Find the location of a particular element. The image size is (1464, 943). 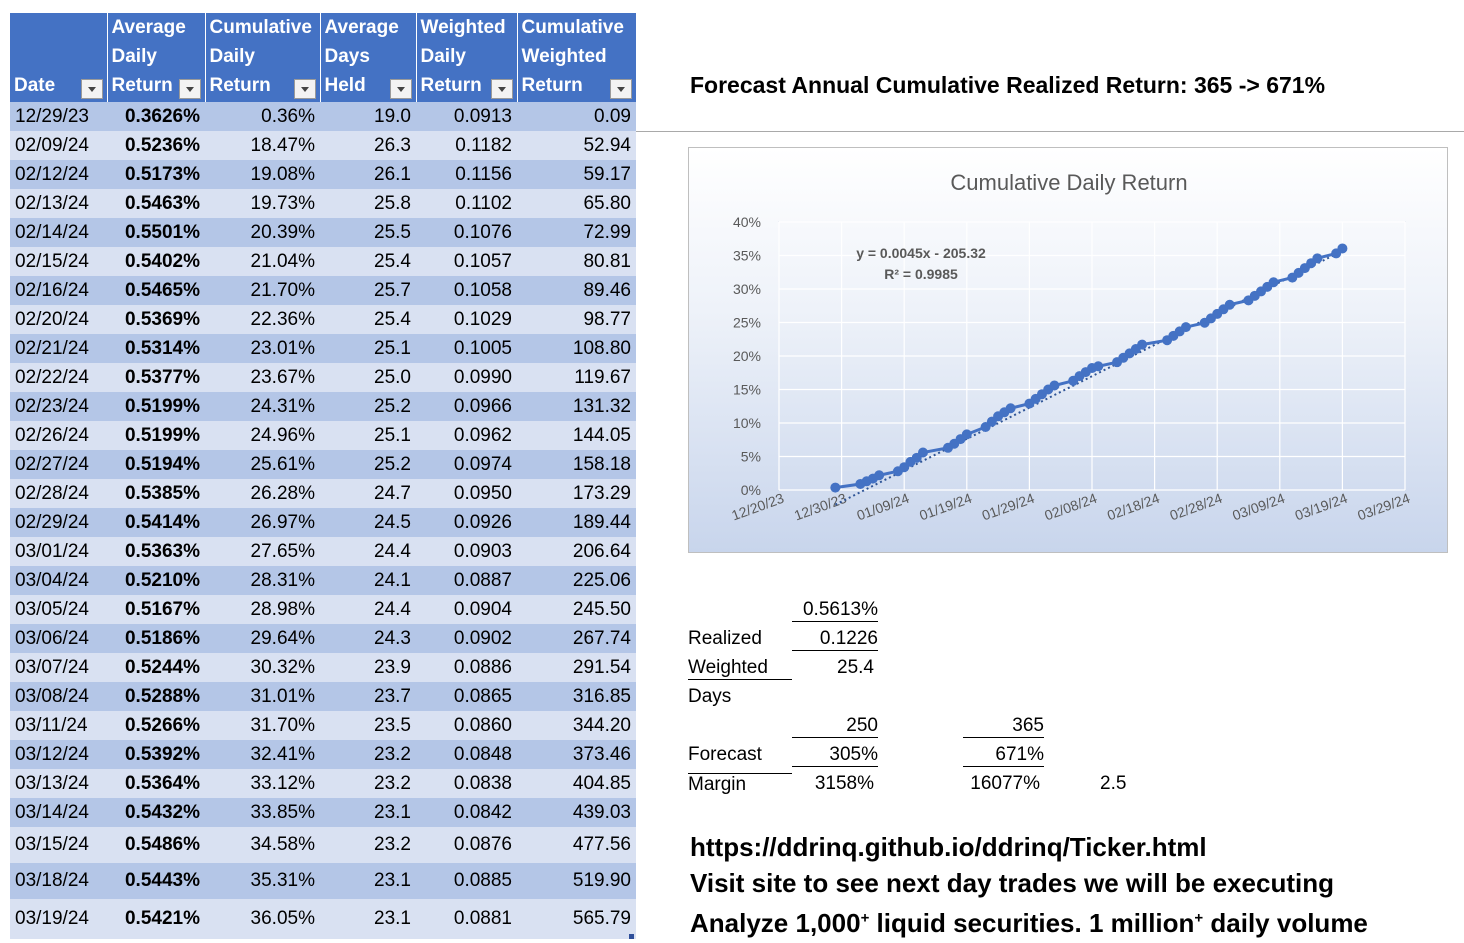

table-cell: 02/12/24 is located at coordinates (58, 174).